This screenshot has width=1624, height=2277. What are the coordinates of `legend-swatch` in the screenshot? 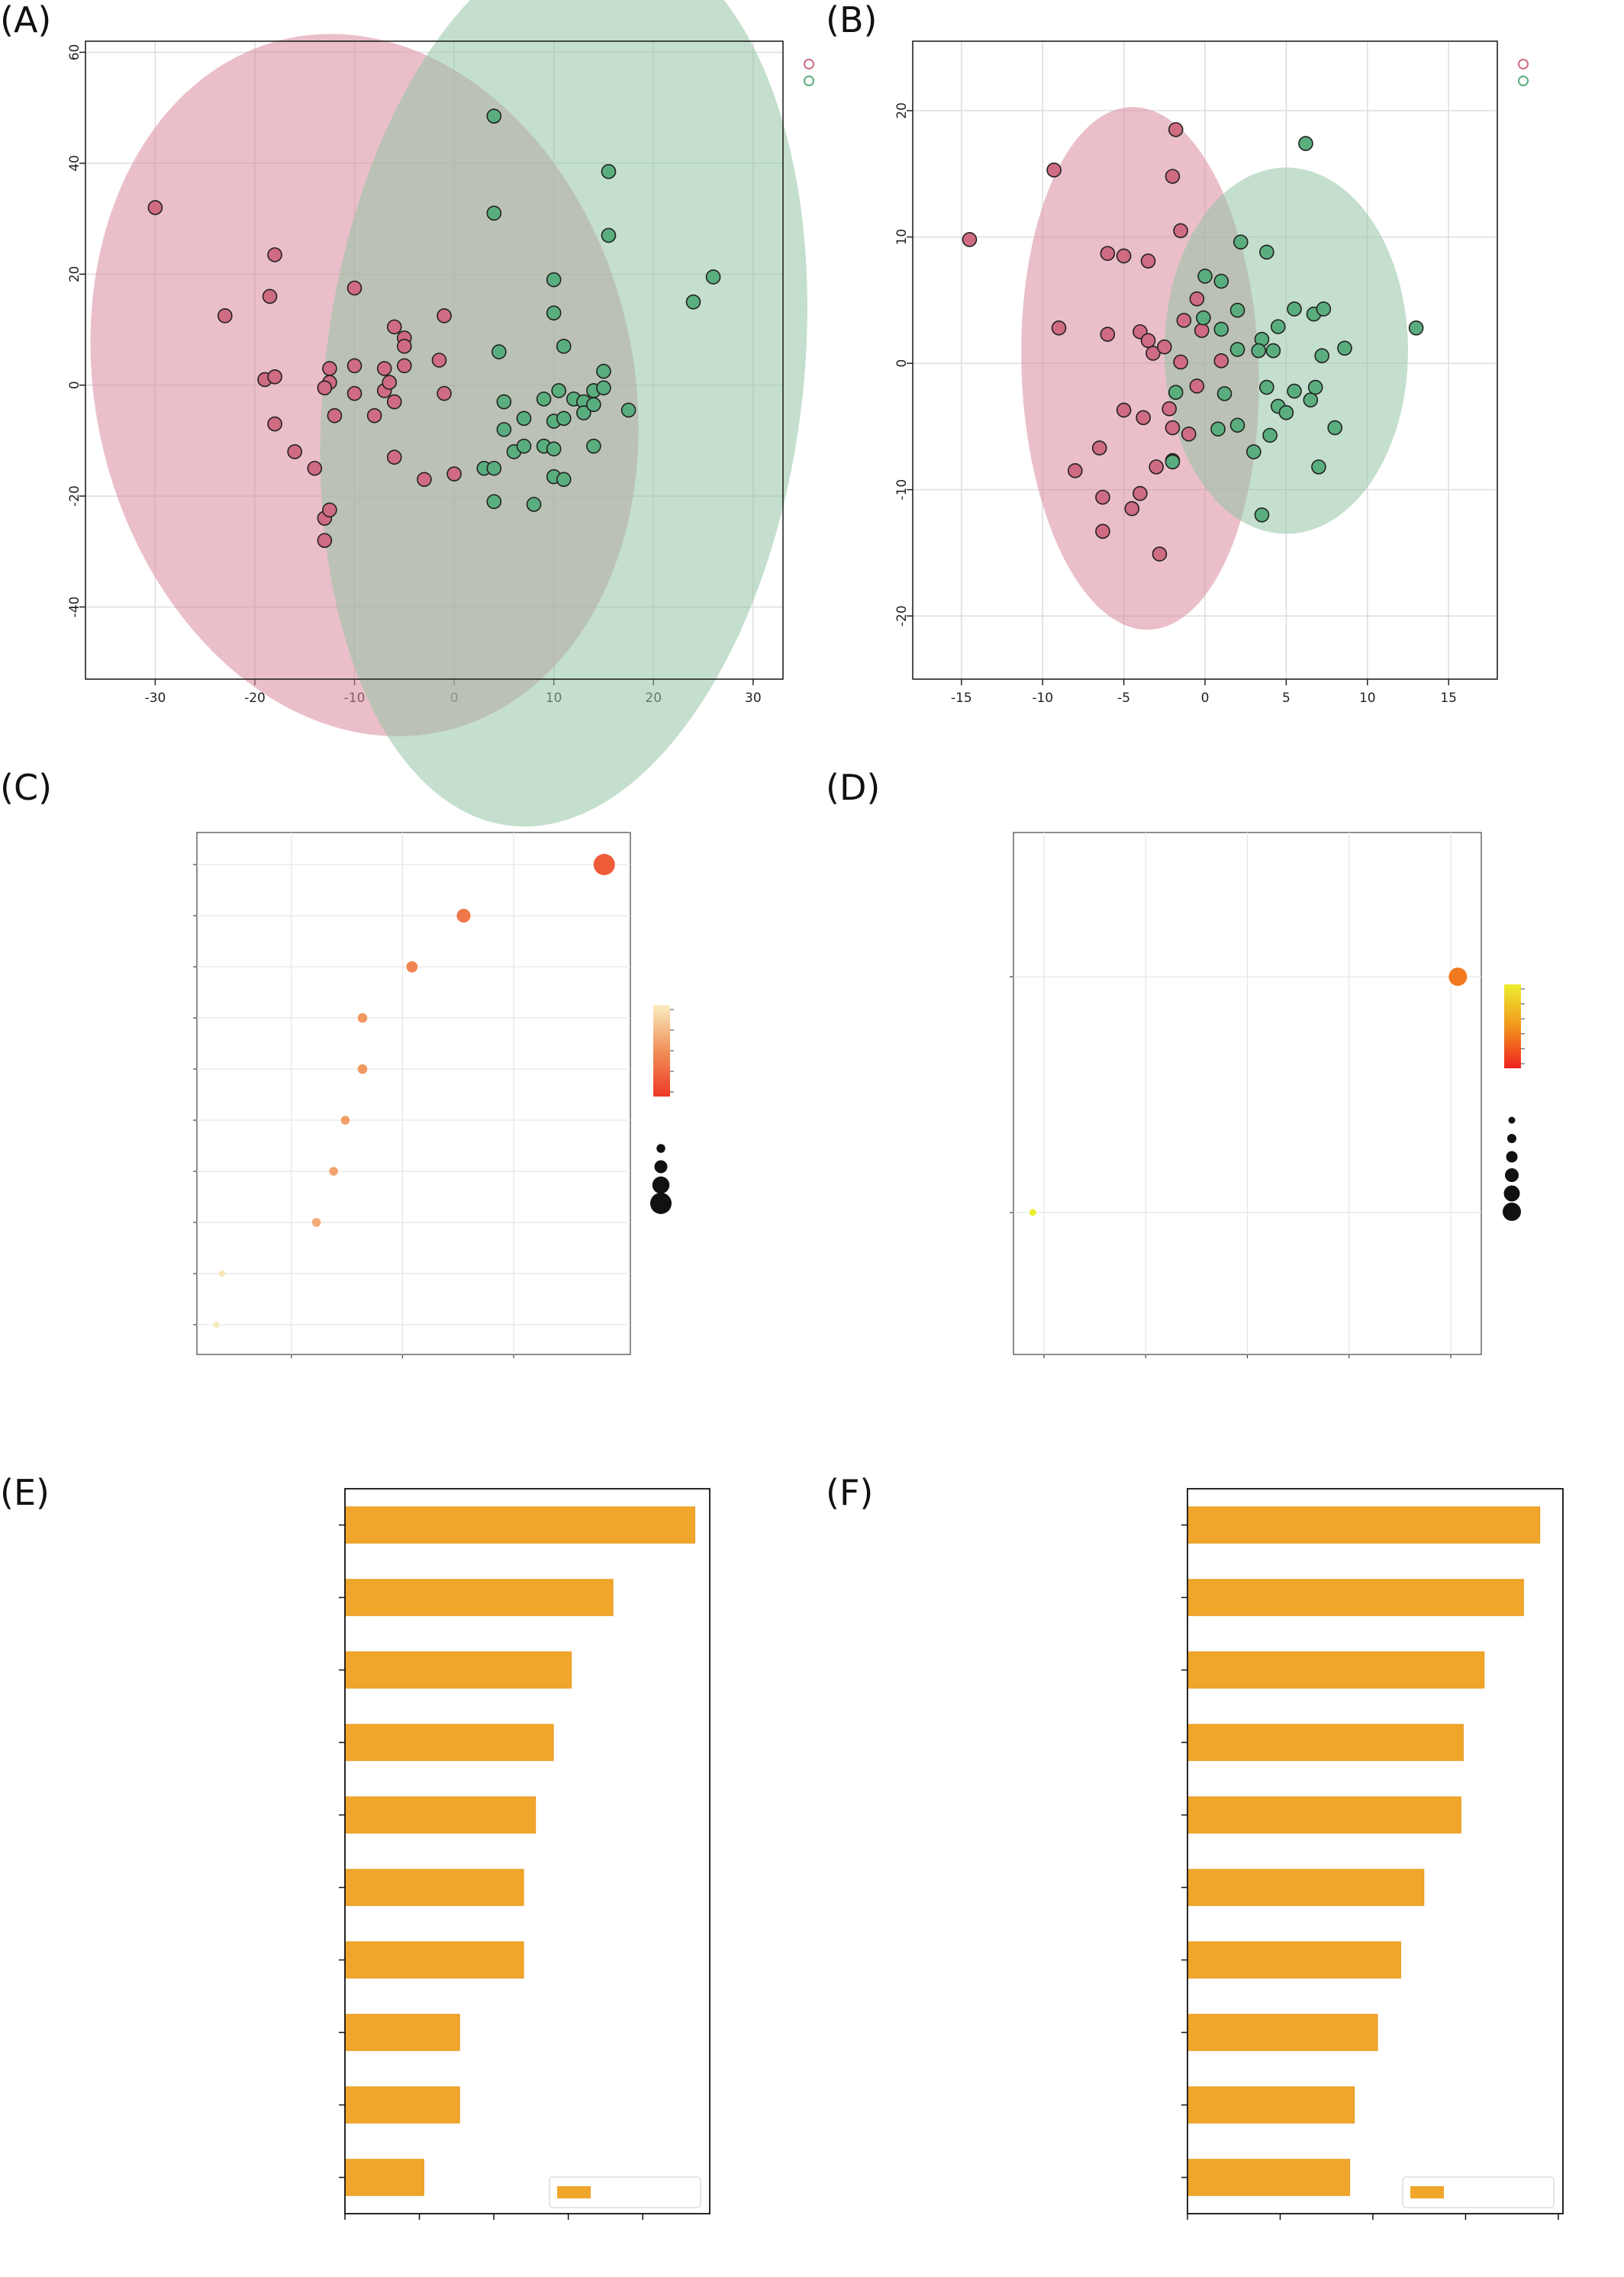 It's located at (1427, 2192).